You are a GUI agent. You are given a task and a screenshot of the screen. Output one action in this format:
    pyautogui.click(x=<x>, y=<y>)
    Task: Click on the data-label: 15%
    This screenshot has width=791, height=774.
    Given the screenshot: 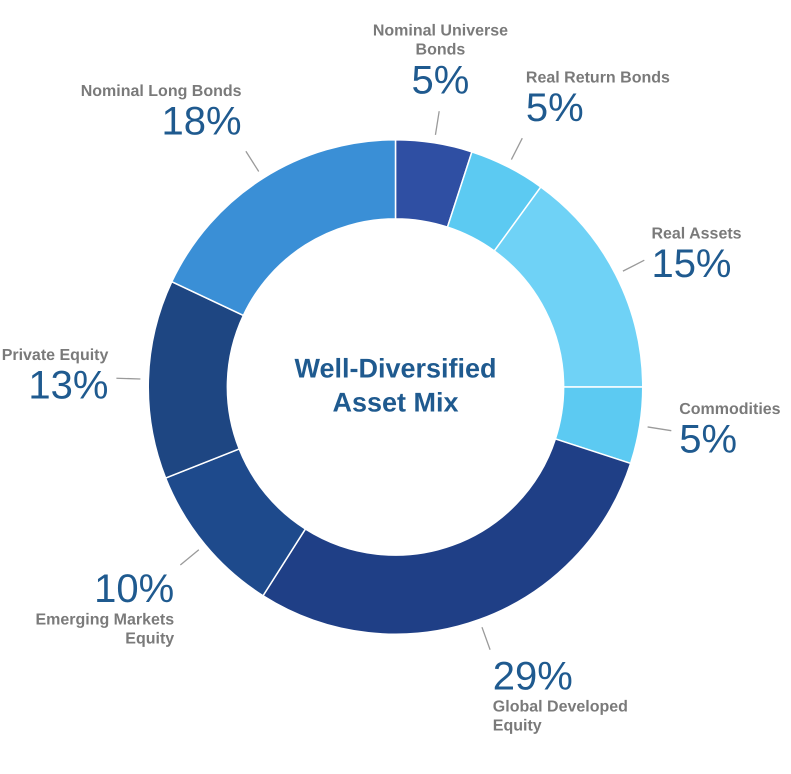 What is the action you would take?
    pyautogui.click(x=691, y=264)
    